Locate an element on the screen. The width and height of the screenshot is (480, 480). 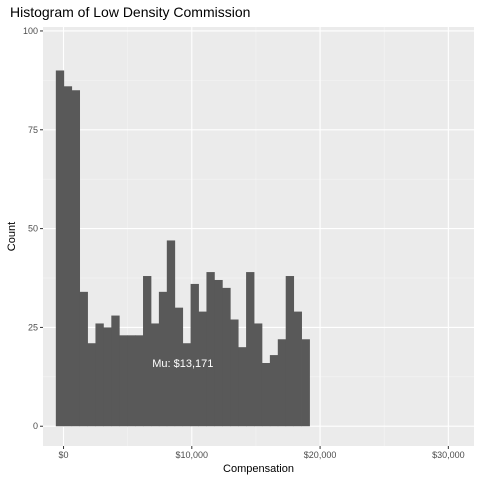
y-tick-label: 75 is located at coordinates (33, 130).